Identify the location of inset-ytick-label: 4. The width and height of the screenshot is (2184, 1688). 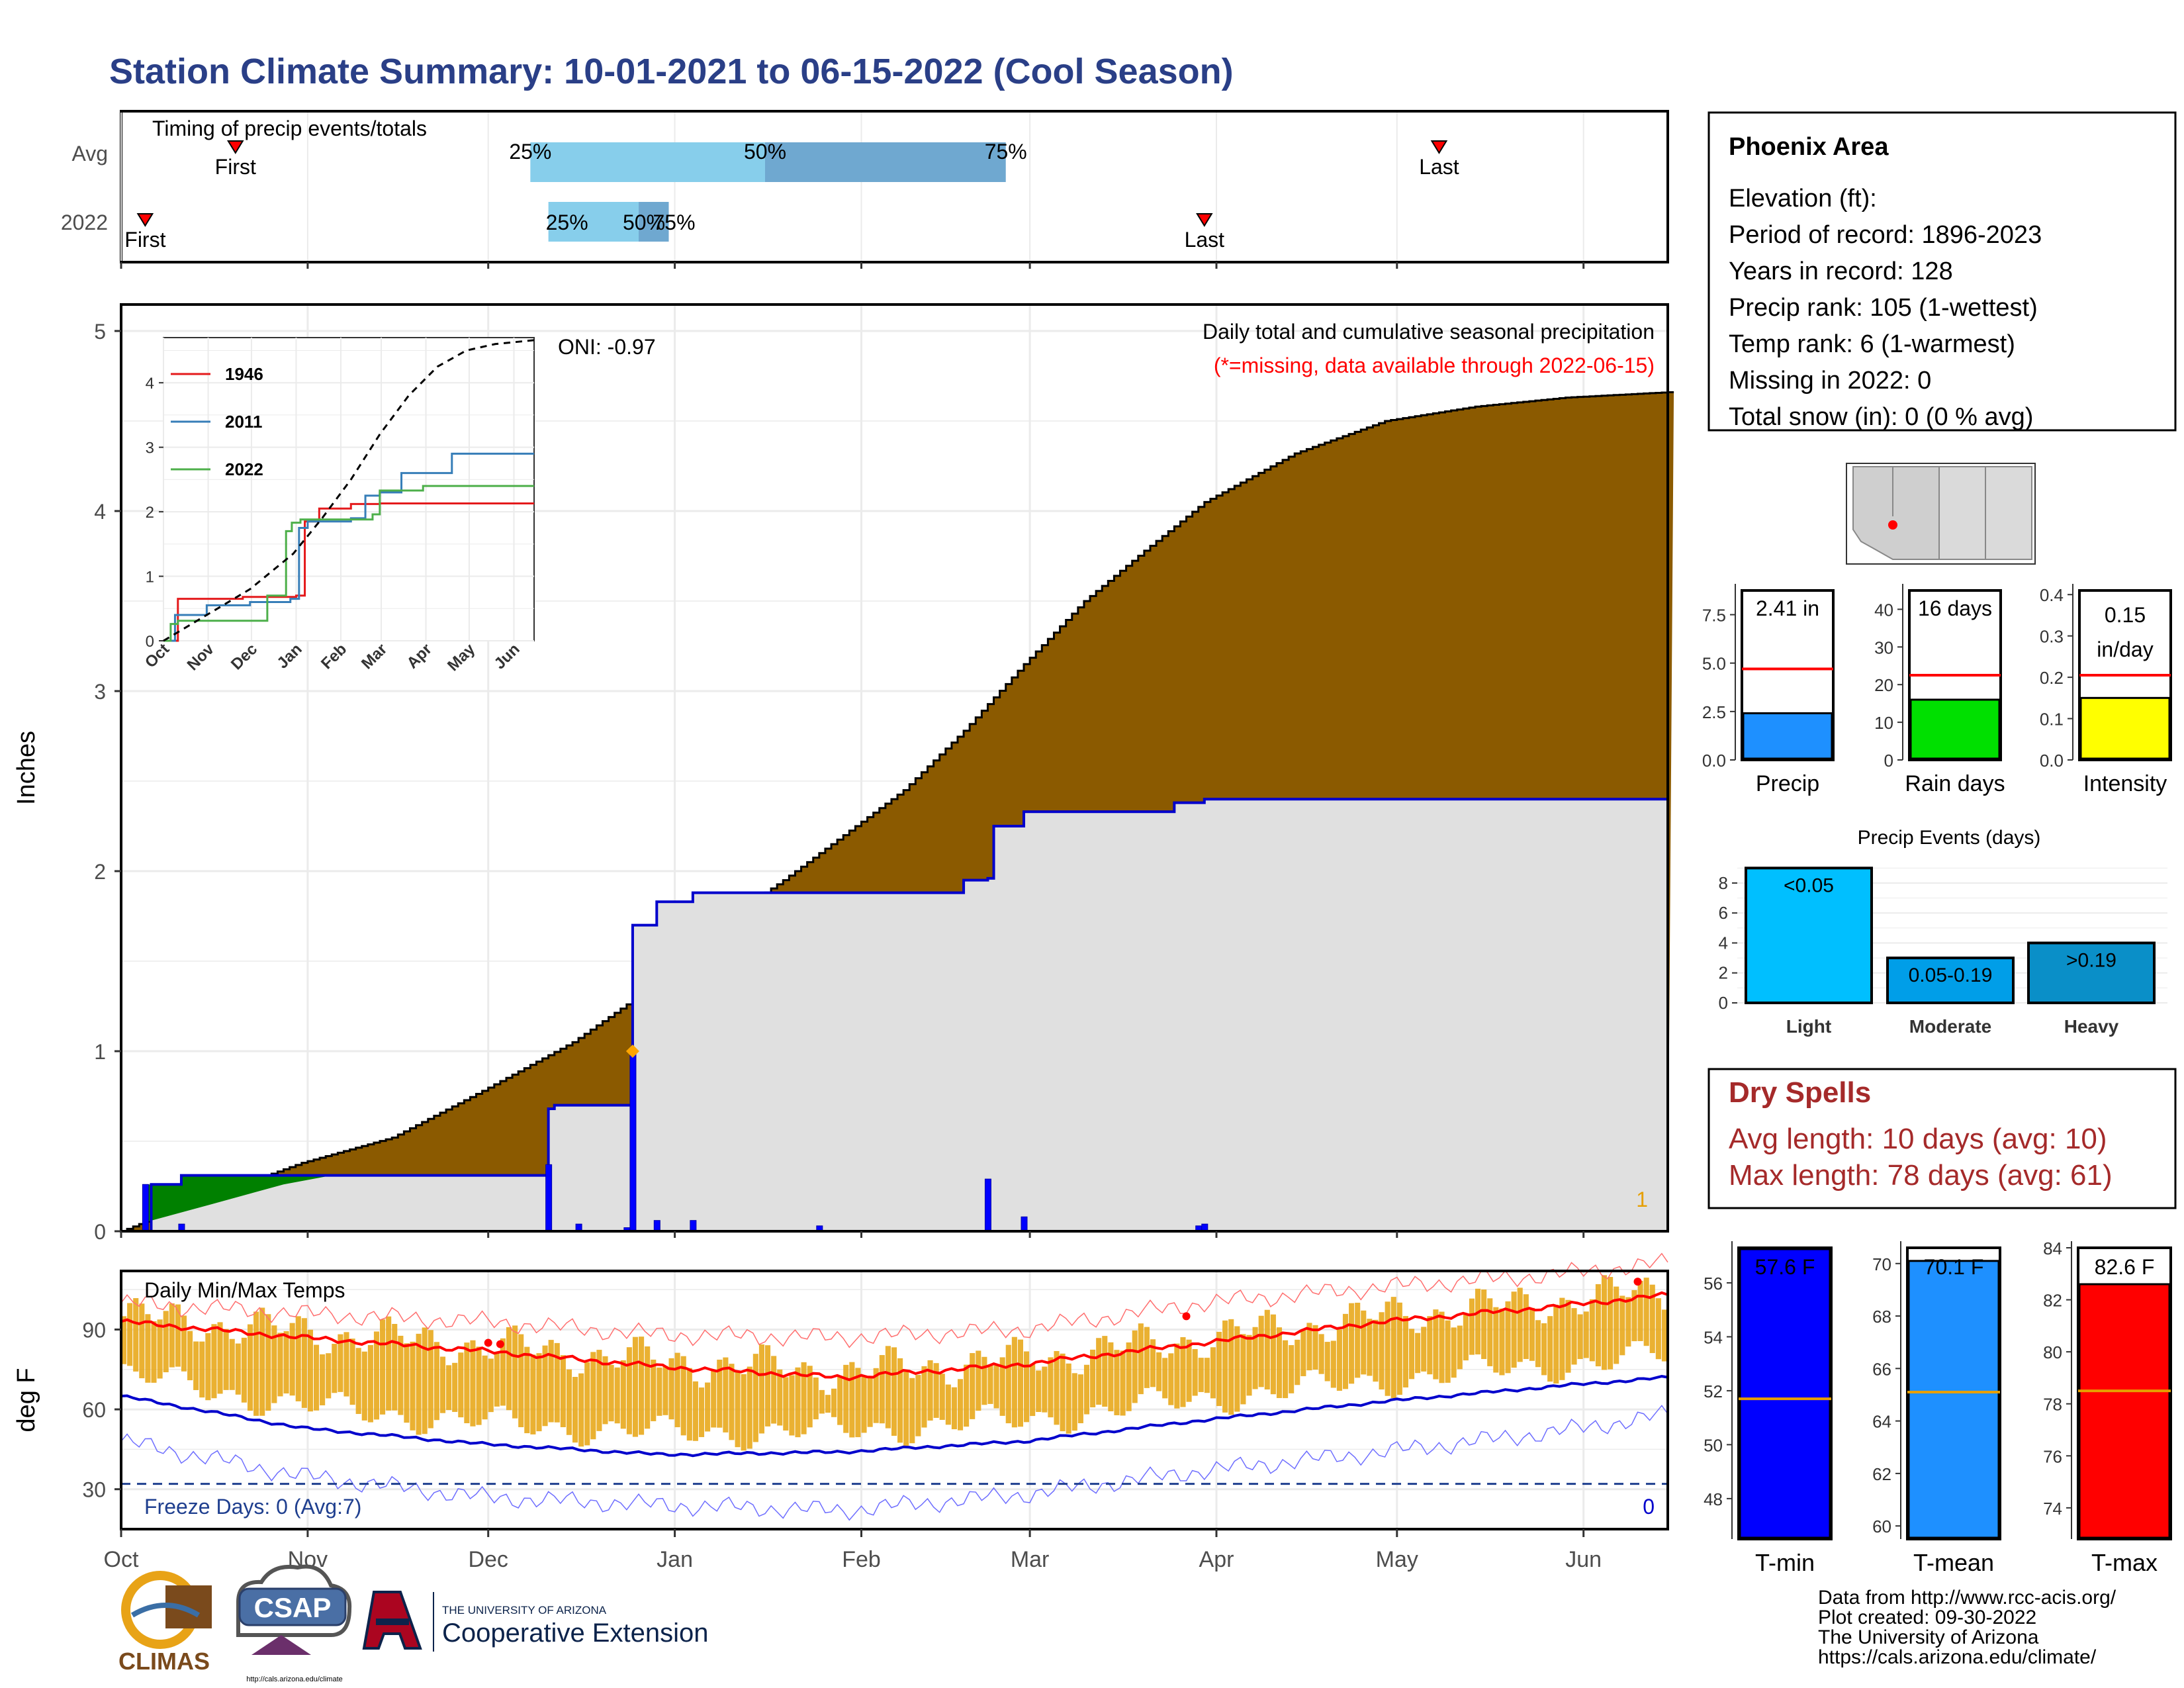
(150, 384).